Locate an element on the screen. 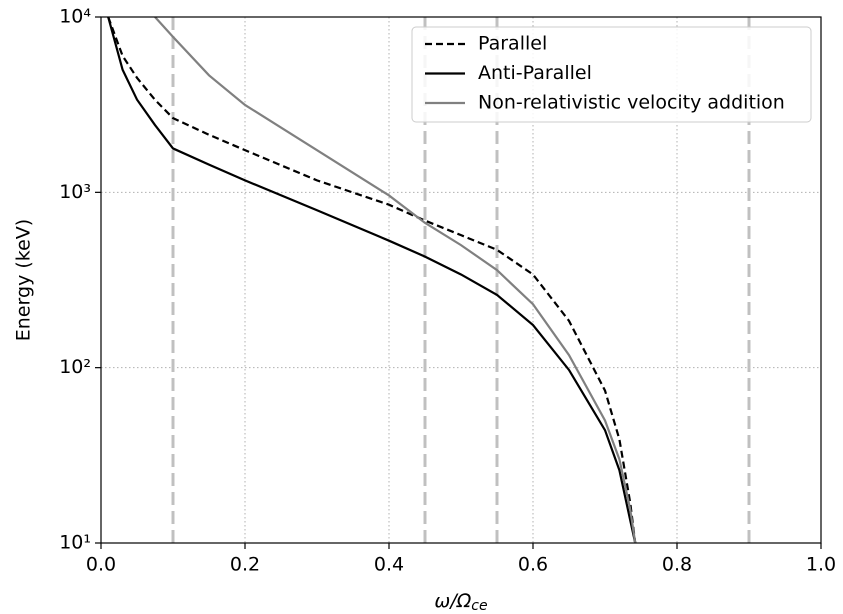 This screenshot has height=614, width=843. x-tick-label: 0.8 is located at coordinates (677, 565).